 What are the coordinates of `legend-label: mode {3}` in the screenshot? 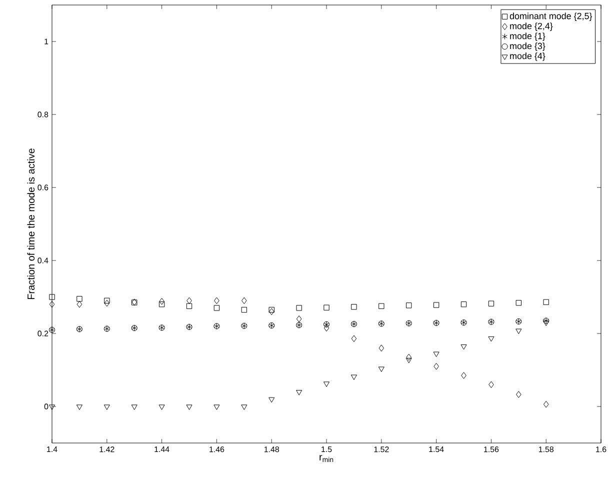 It's located at (528, 46).